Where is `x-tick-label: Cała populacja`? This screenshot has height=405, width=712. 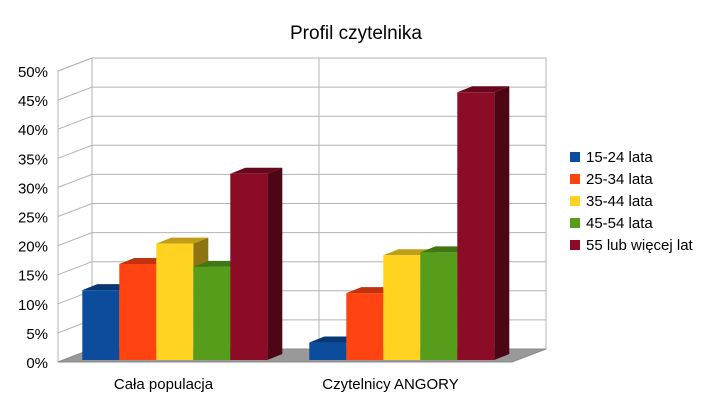
x-tick-label: Cała populacja is located at coordinates (164, 384).